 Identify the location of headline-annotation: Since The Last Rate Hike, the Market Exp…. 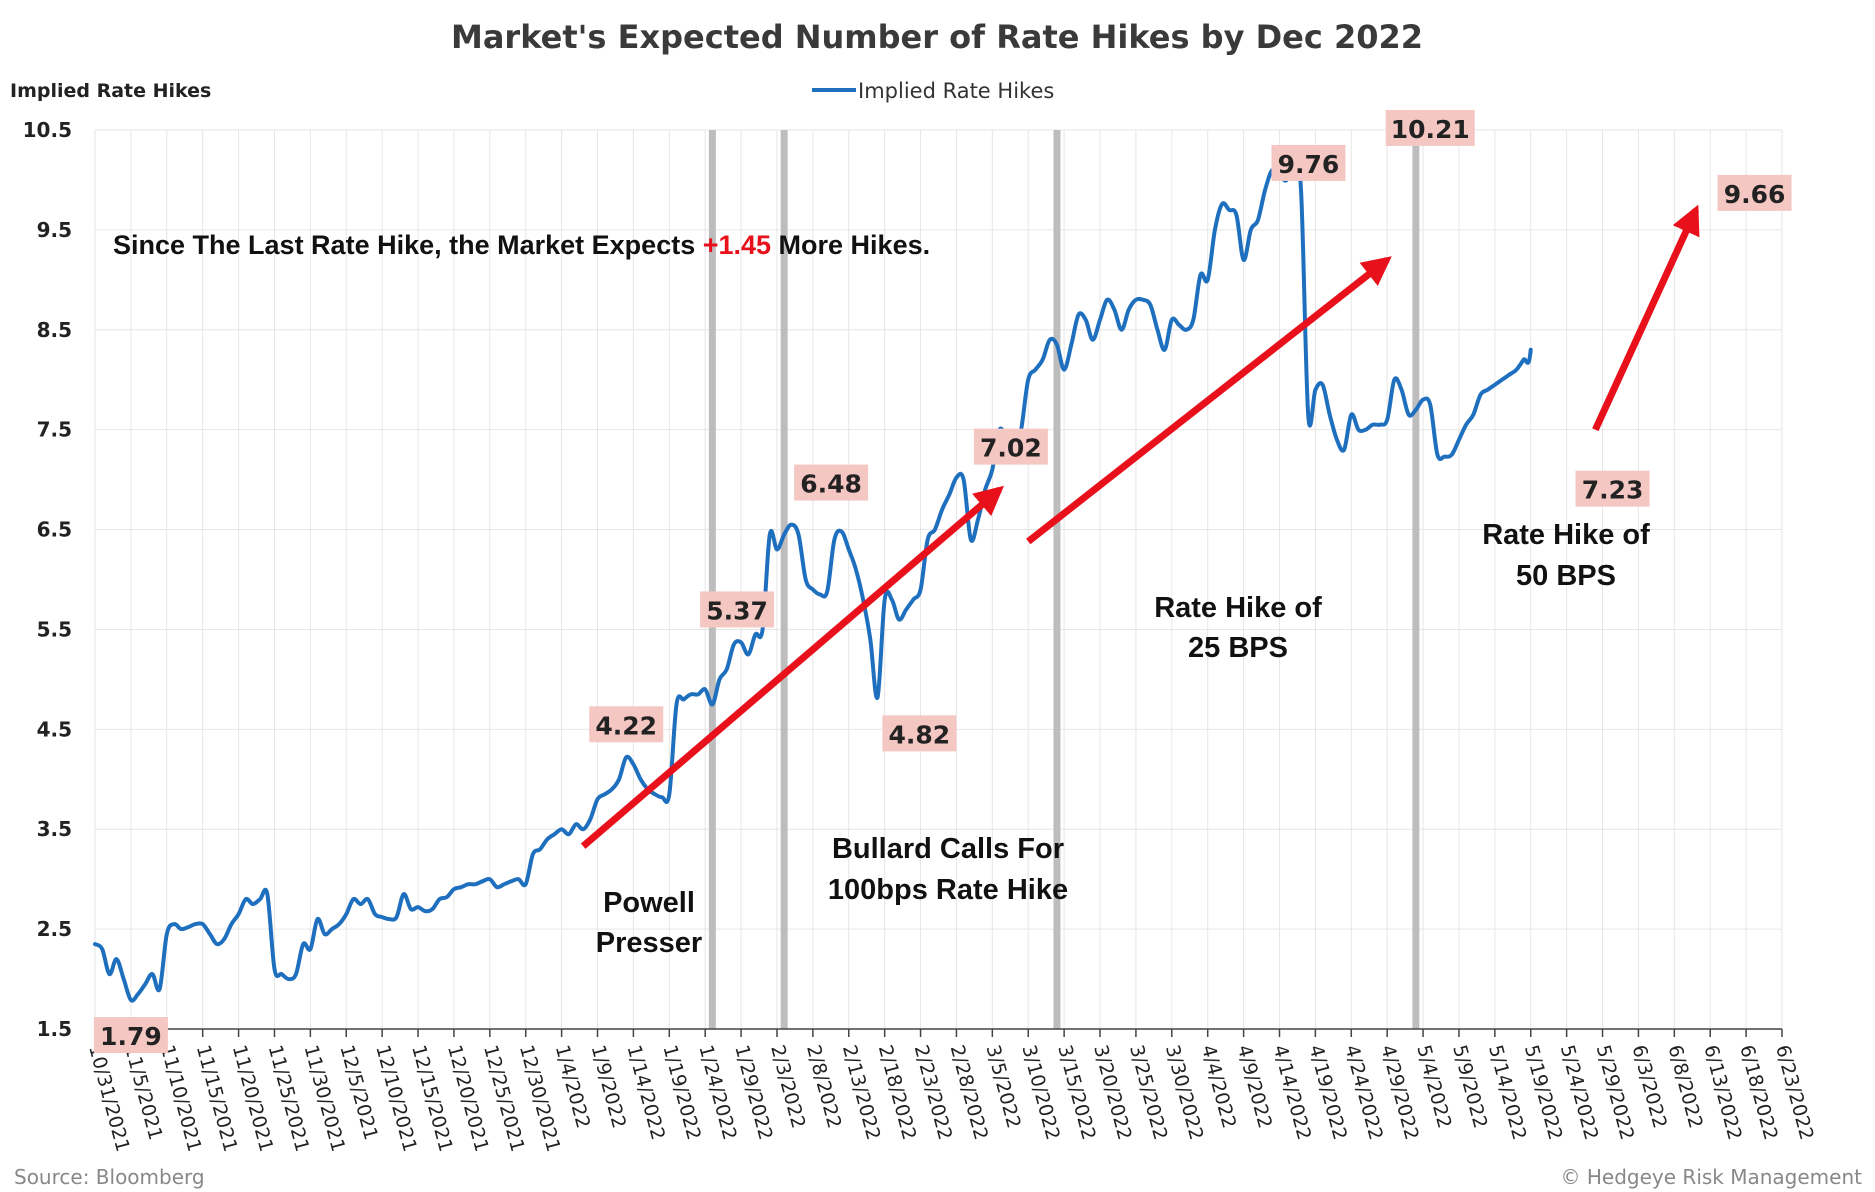
(521, 245).